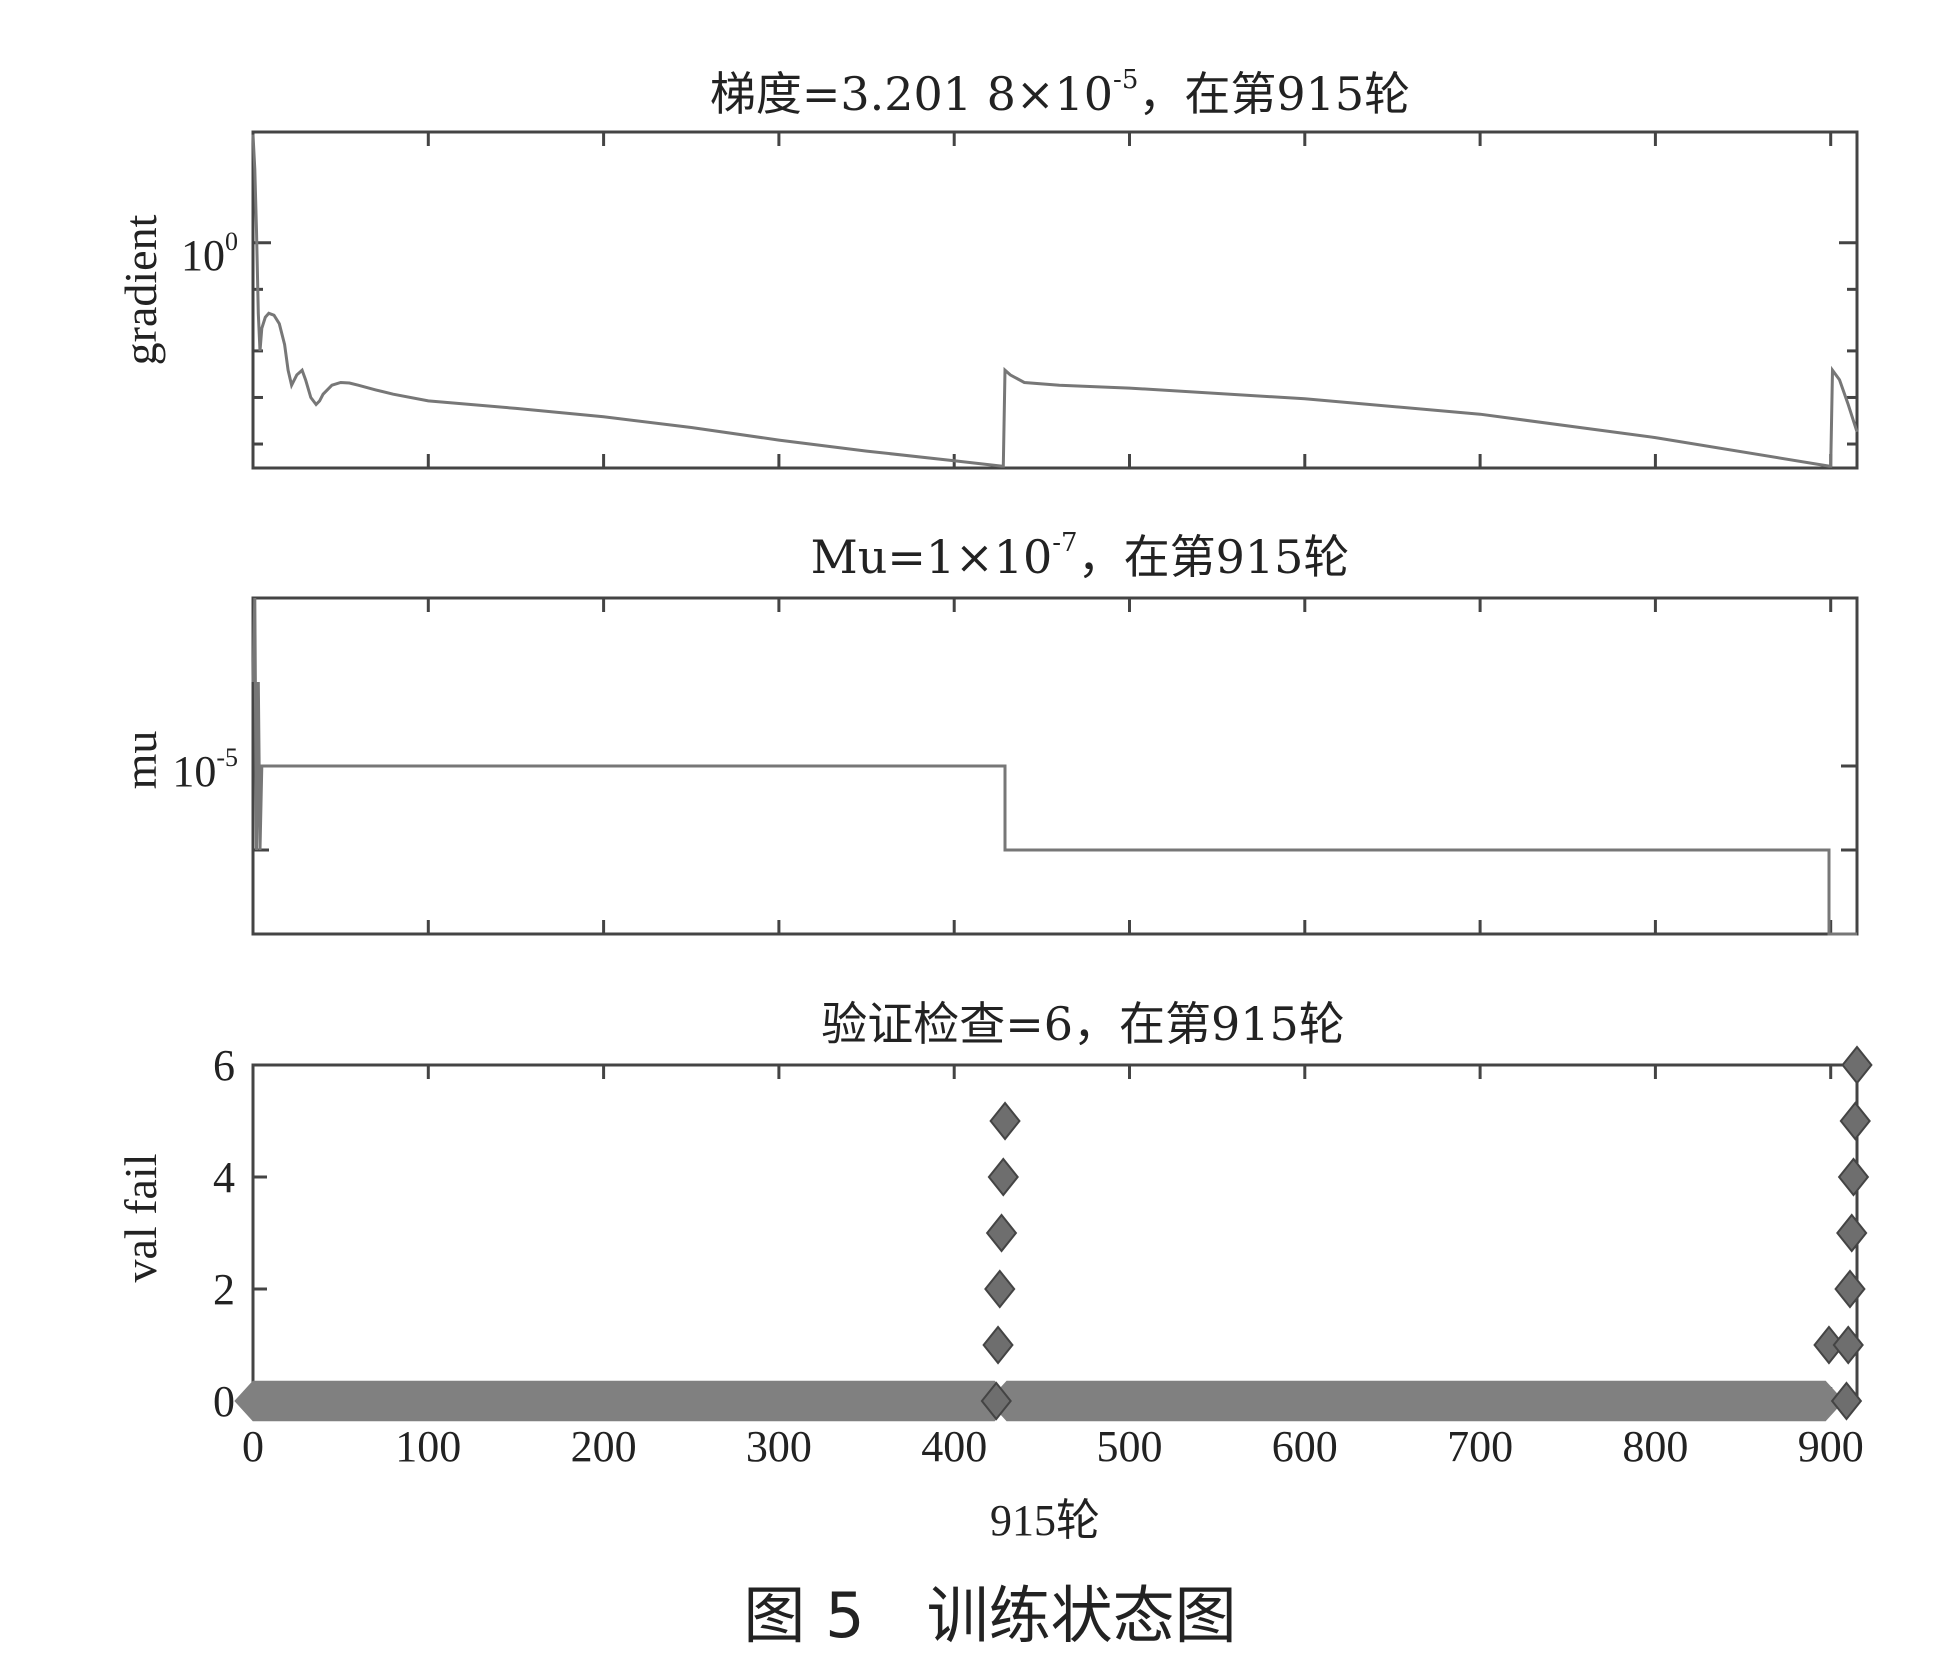 The height and width of the screenshot is (1656, 1935). What do you see at coordinates (1060, 93) in the screenshot?
I see `gradient-title: 梯度=3.201 8×10-5，在第915轮` at bounding box center [1060, 93].